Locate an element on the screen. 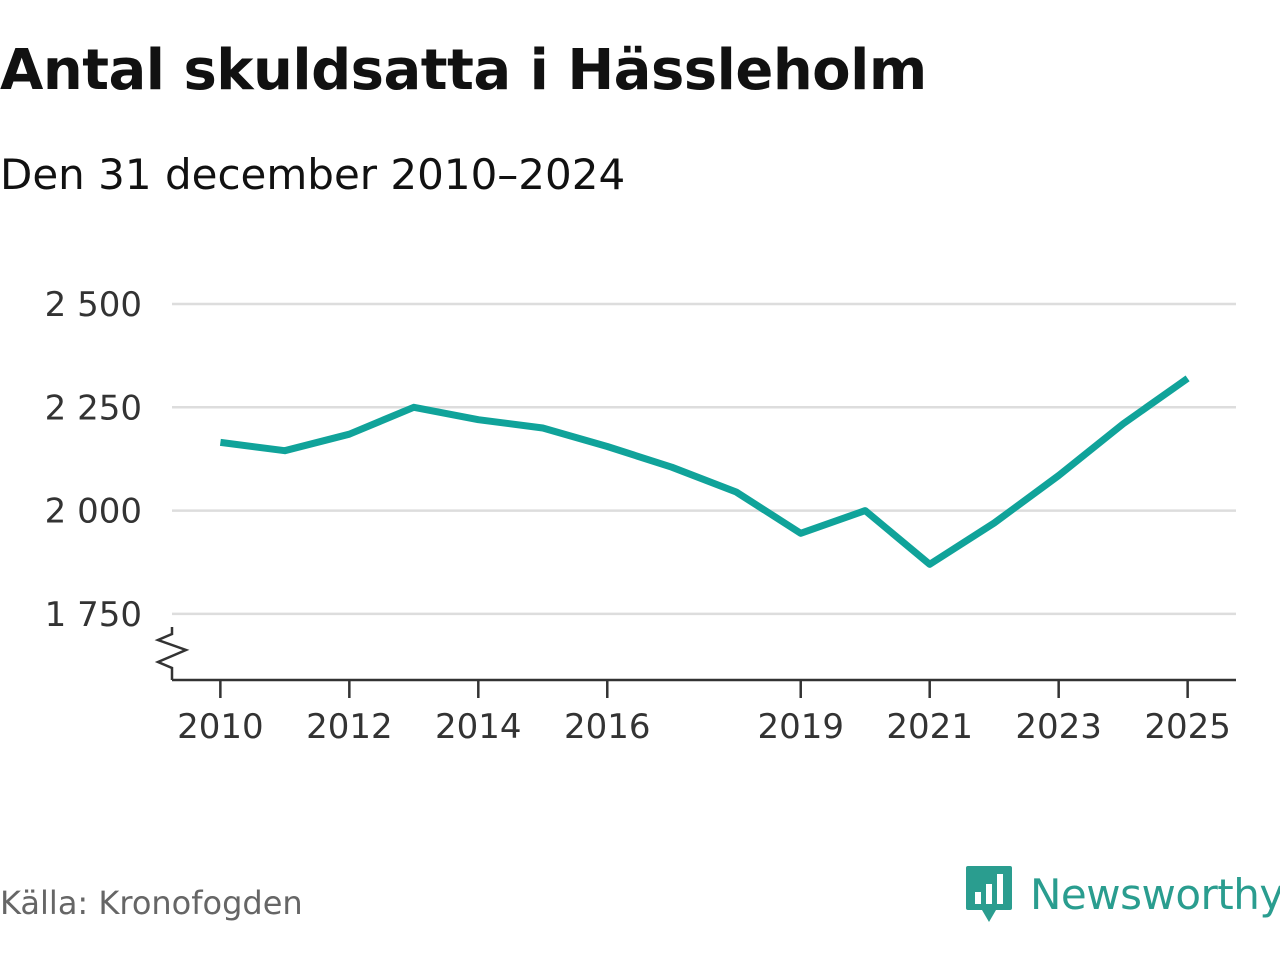 This screenshot has height=960, width=1280. brand-logo: Newsworthy is located at coordinates (1122, 894).